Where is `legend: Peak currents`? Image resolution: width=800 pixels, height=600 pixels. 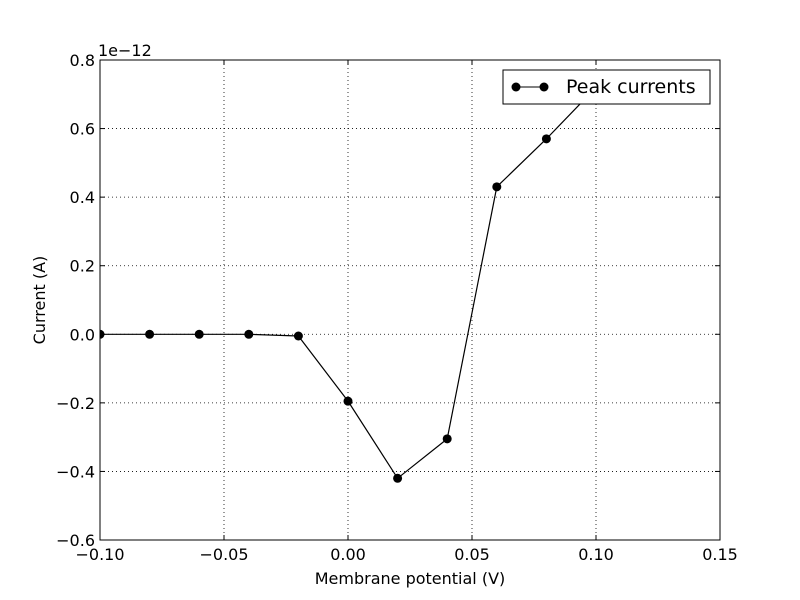 legend: Peak currents is located at coordinates (606, 87).